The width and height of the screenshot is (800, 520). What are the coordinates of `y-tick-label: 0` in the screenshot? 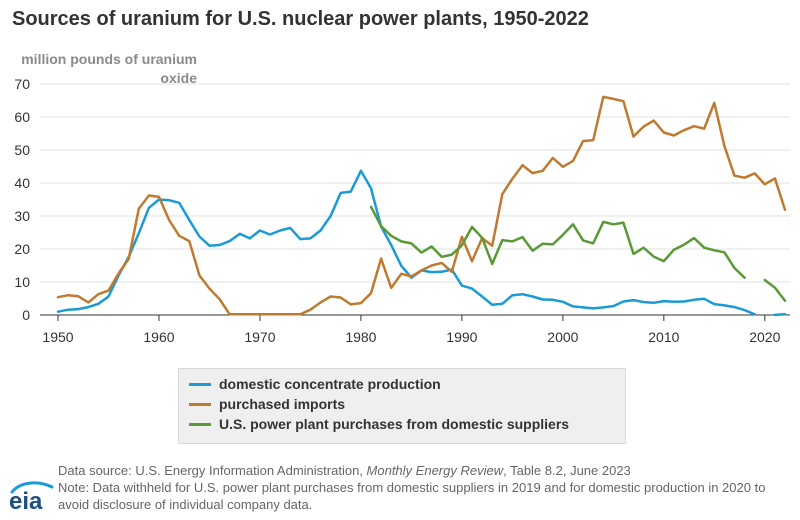 It's located at (26, 315).